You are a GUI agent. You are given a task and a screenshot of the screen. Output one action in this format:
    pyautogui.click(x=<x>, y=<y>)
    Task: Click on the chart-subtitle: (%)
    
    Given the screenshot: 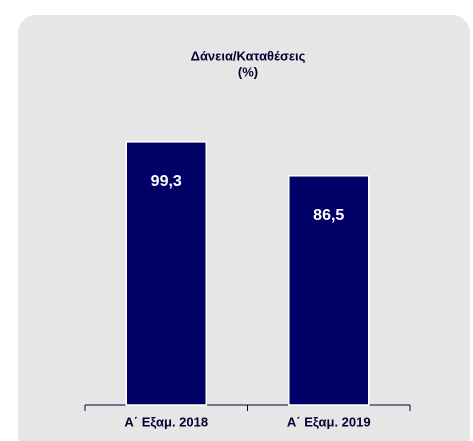 What is the action you would take?
    pyautogui.click(x=248, y=71)
    